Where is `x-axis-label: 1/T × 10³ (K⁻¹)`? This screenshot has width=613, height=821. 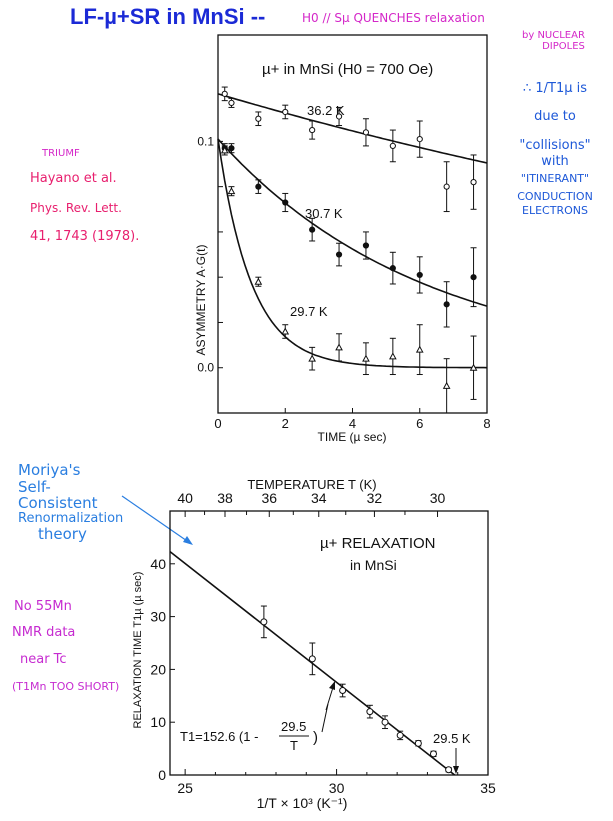
x-axis-label: 1/T × 10³ (K⁻¹) is located at coordinates (302, 803).